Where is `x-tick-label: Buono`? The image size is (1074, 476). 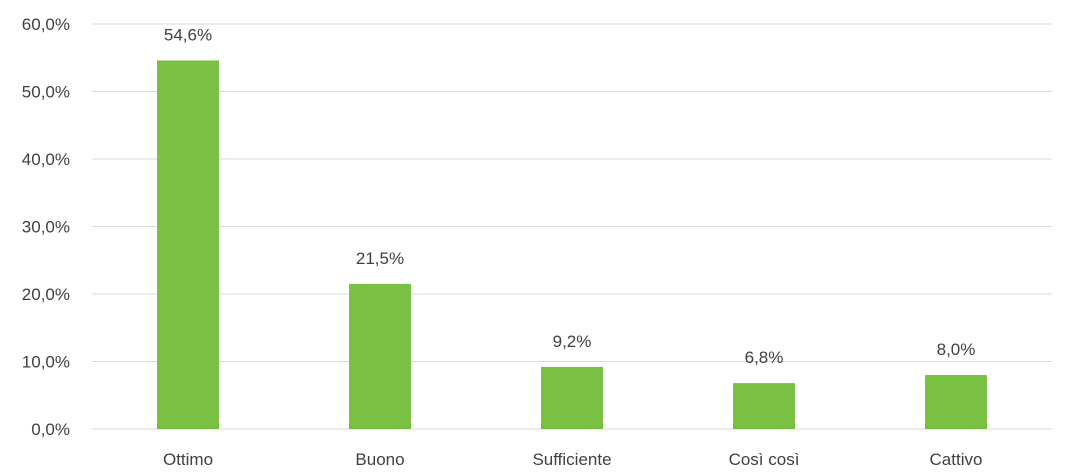
x-tick-label: Buono is located at coordinates (379, 459).